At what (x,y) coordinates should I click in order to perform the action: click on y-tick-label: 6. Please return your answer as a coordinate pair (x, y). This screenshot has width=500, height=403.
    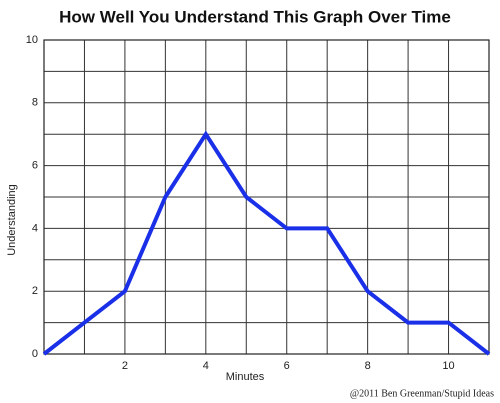
    Looking at the image, I should click on (35, 166).